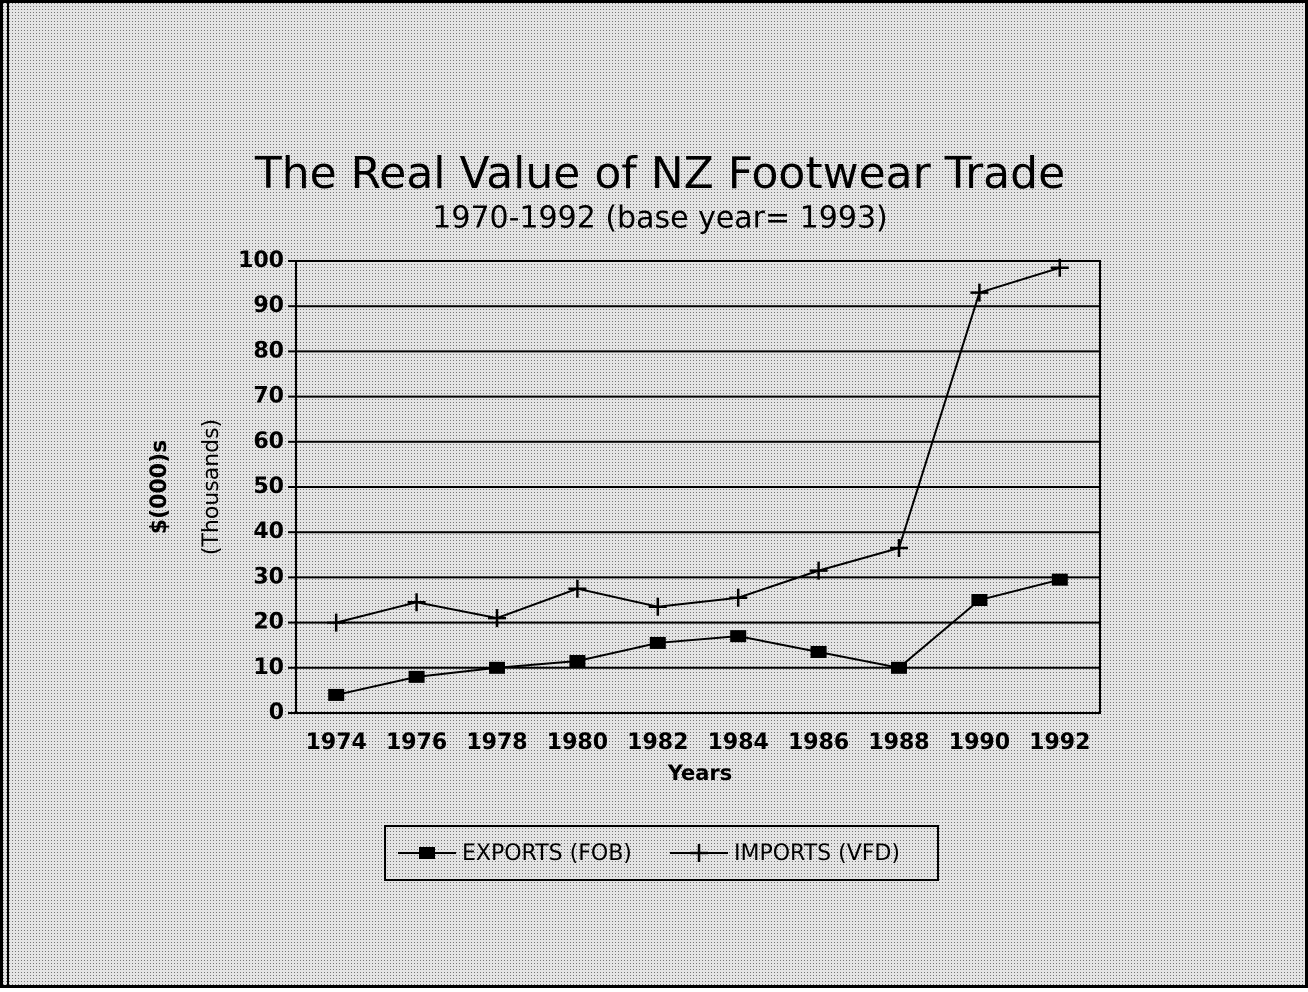  What do you see at coordinates (211, 487) in the screenshot?
I see `y-axis-label: (Thousands)` at bounding box center [211, 487].